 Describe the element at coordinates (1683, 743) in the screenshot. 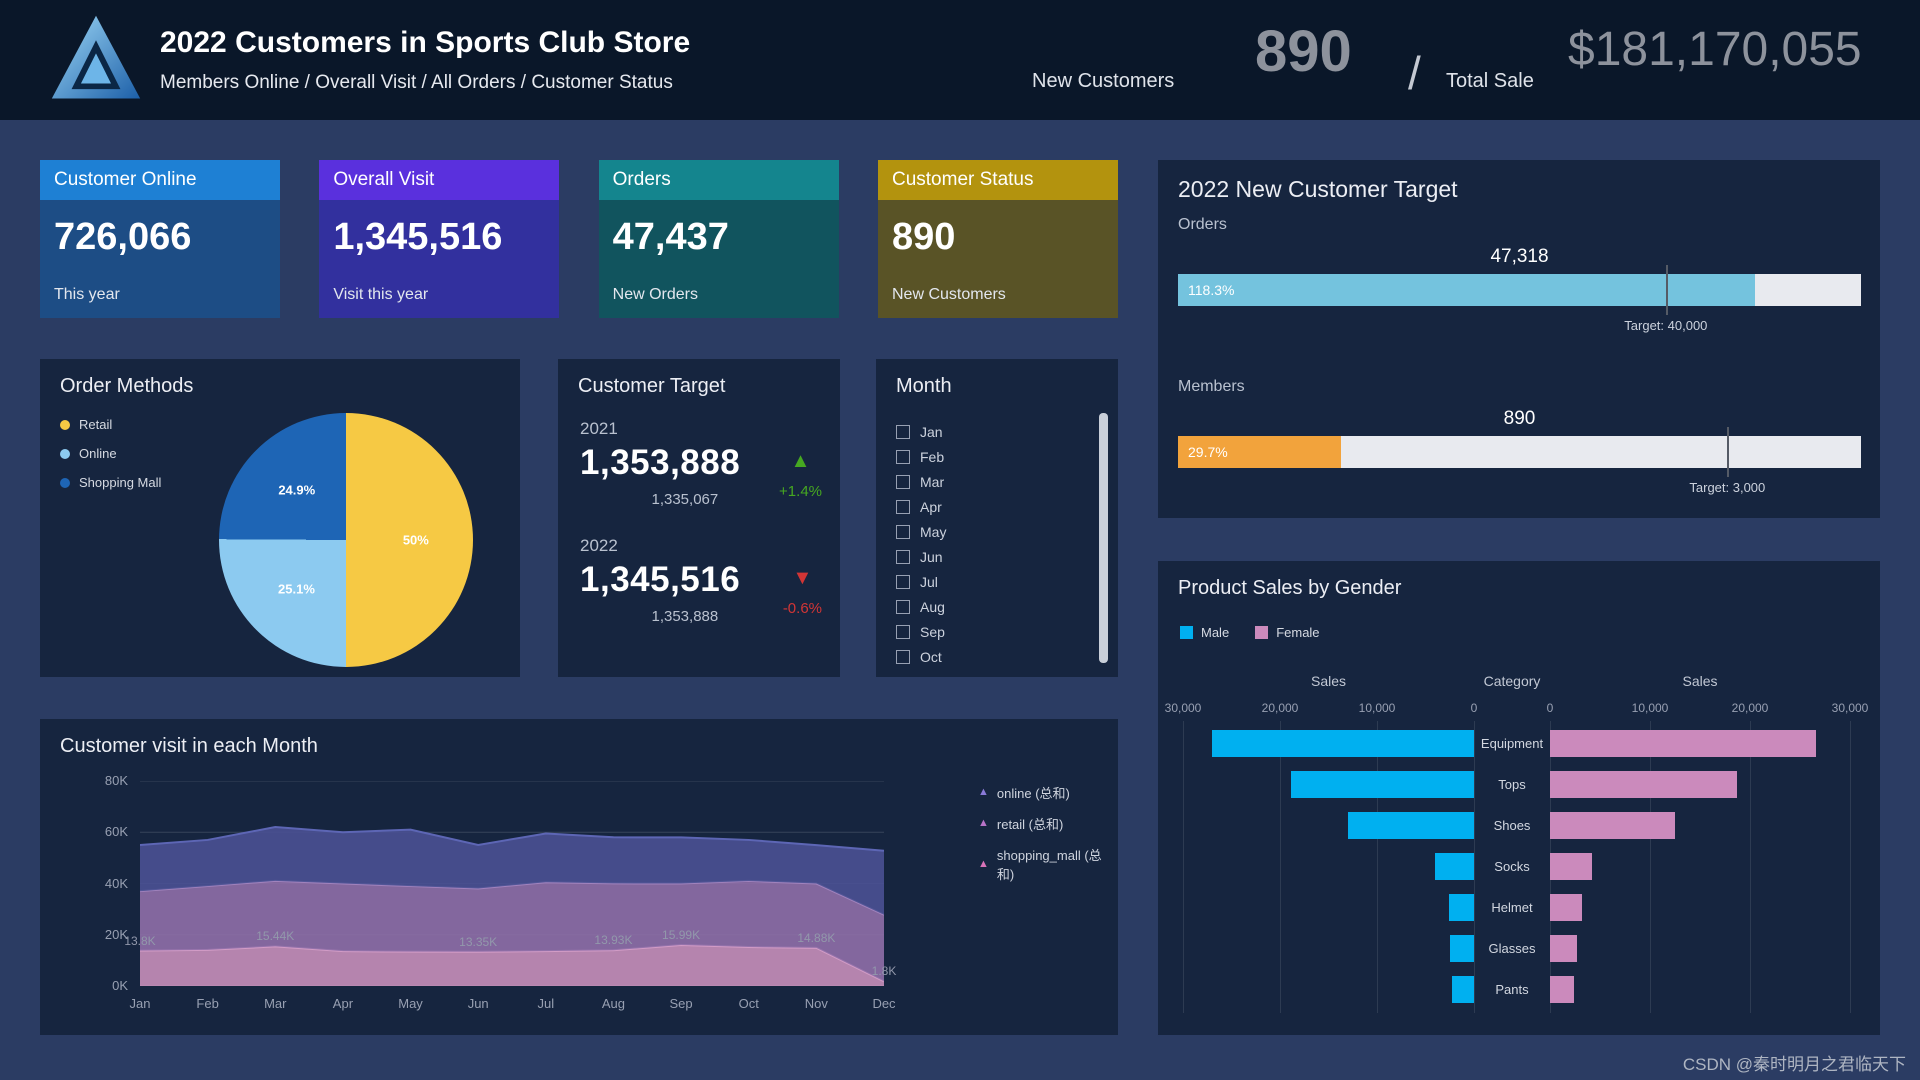

I see `female-bar-equipment` at that location.